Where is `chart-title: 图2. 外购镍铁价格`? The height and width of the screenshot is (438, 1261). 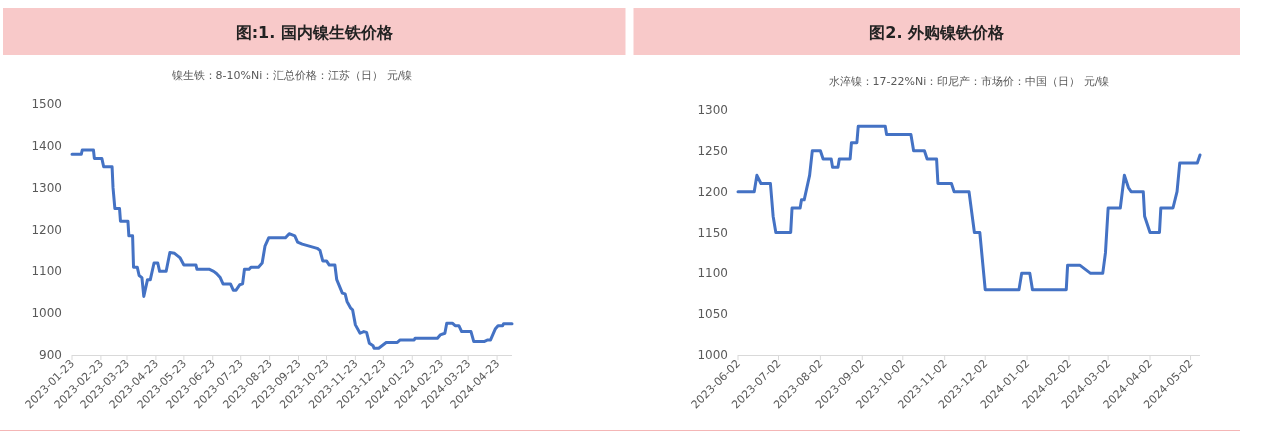 chart-title: 图2. 外购镍铁价格 is located at coordinates (937, 32).